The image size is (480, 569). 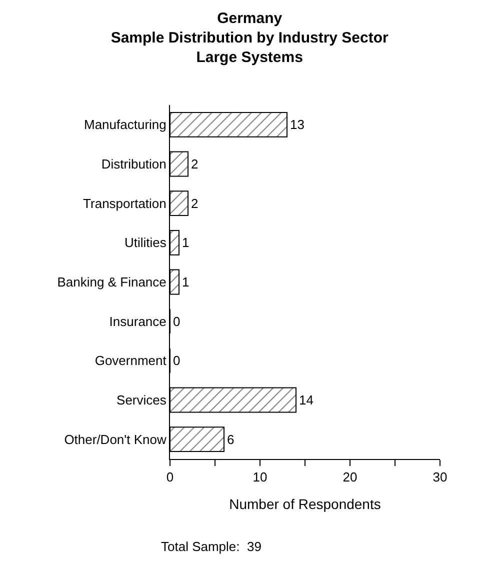 What do you see at coordinates (133, 164) in the screenshot?
I see `y-tick-label: Distribution` at bounding box center [133, 164].